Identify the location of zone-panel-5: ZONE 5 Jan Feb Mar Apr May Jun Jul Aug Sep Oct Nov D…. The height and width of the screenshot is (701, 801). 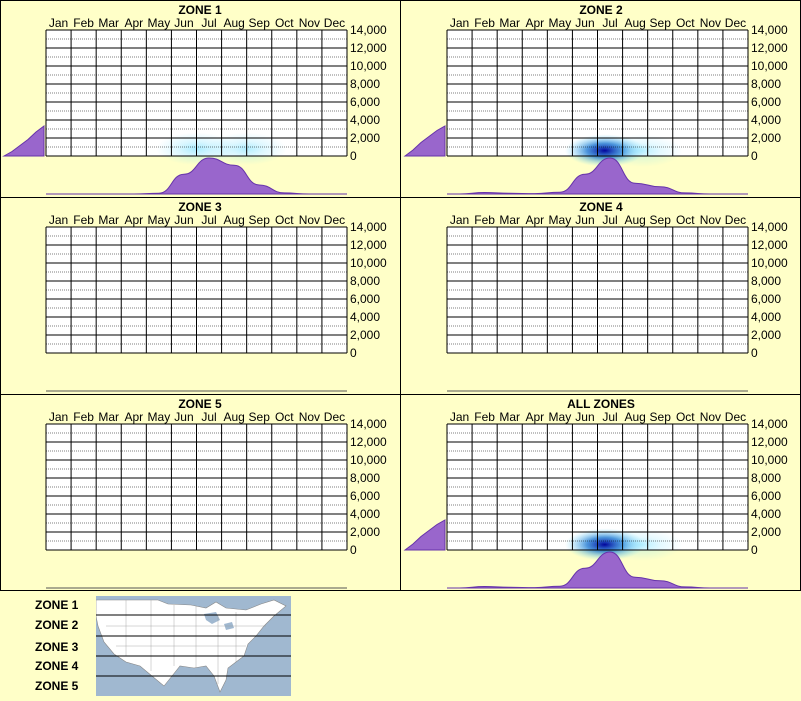
(216, 493).